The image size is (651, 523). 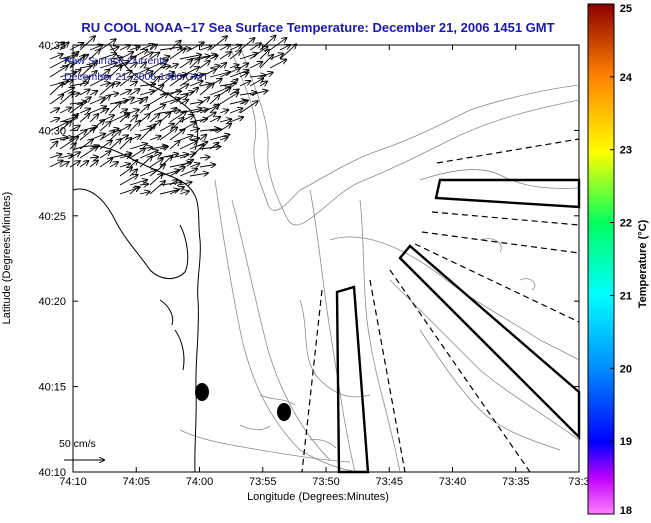 I want to click on y-tick-label: 40:15, so click(x=52, y=388).